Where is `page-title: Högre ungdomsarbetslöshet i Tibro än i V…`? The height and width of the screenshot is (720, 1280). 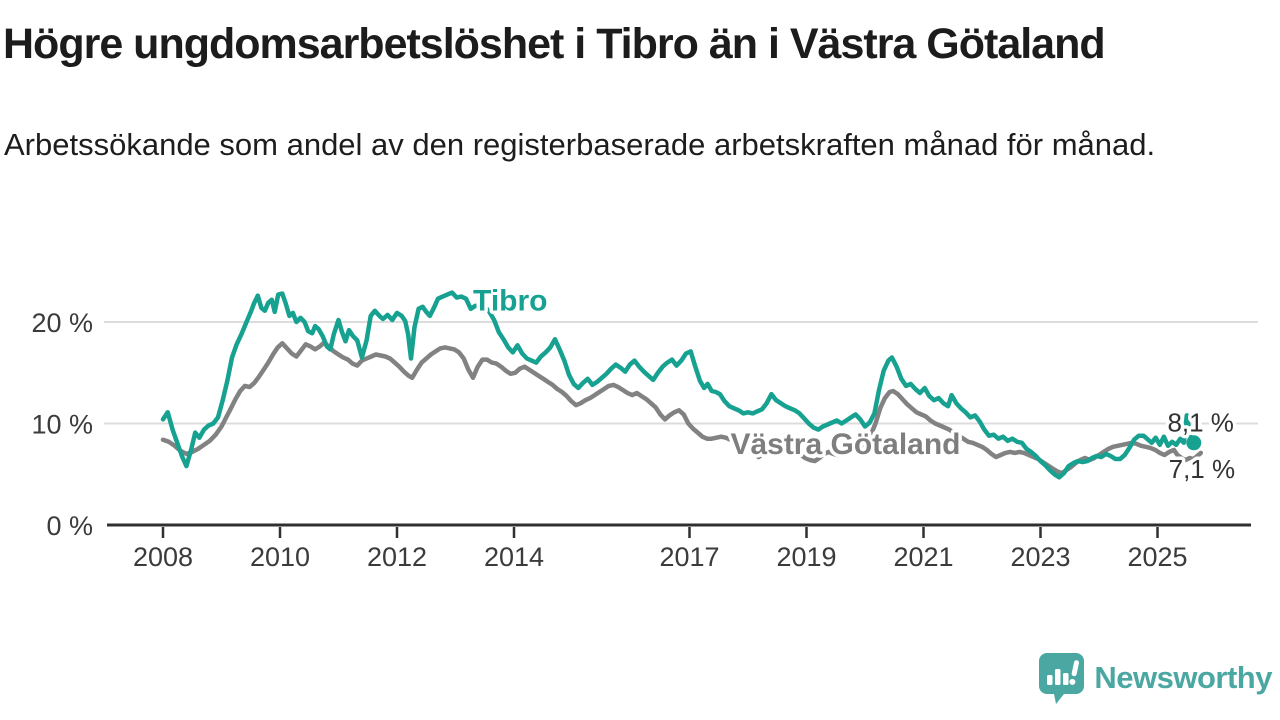 page-title: Högre ungdomsarbetslöshet i Tibro än i V… is located at coordinates (554, 44).